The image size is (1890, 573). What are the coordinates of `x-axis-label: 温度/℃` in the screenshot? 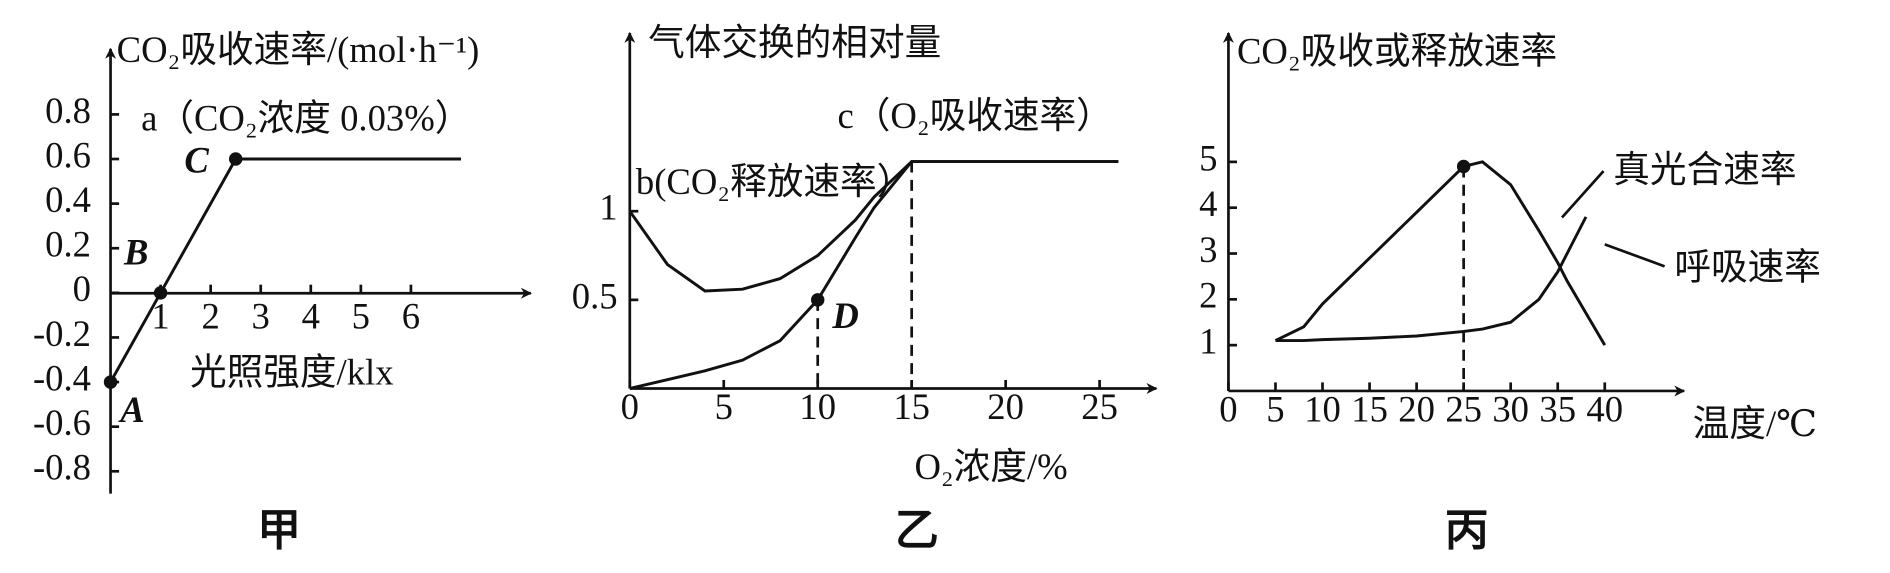 It's located at (1755, 423).